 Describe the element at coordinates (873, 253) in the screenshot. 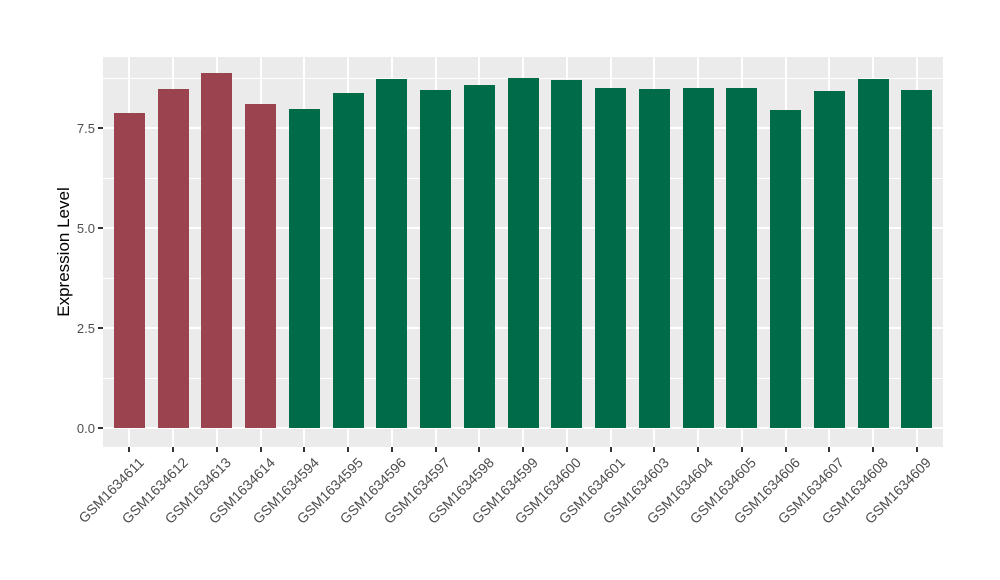

I see `bar-GSM1634608` at that location.